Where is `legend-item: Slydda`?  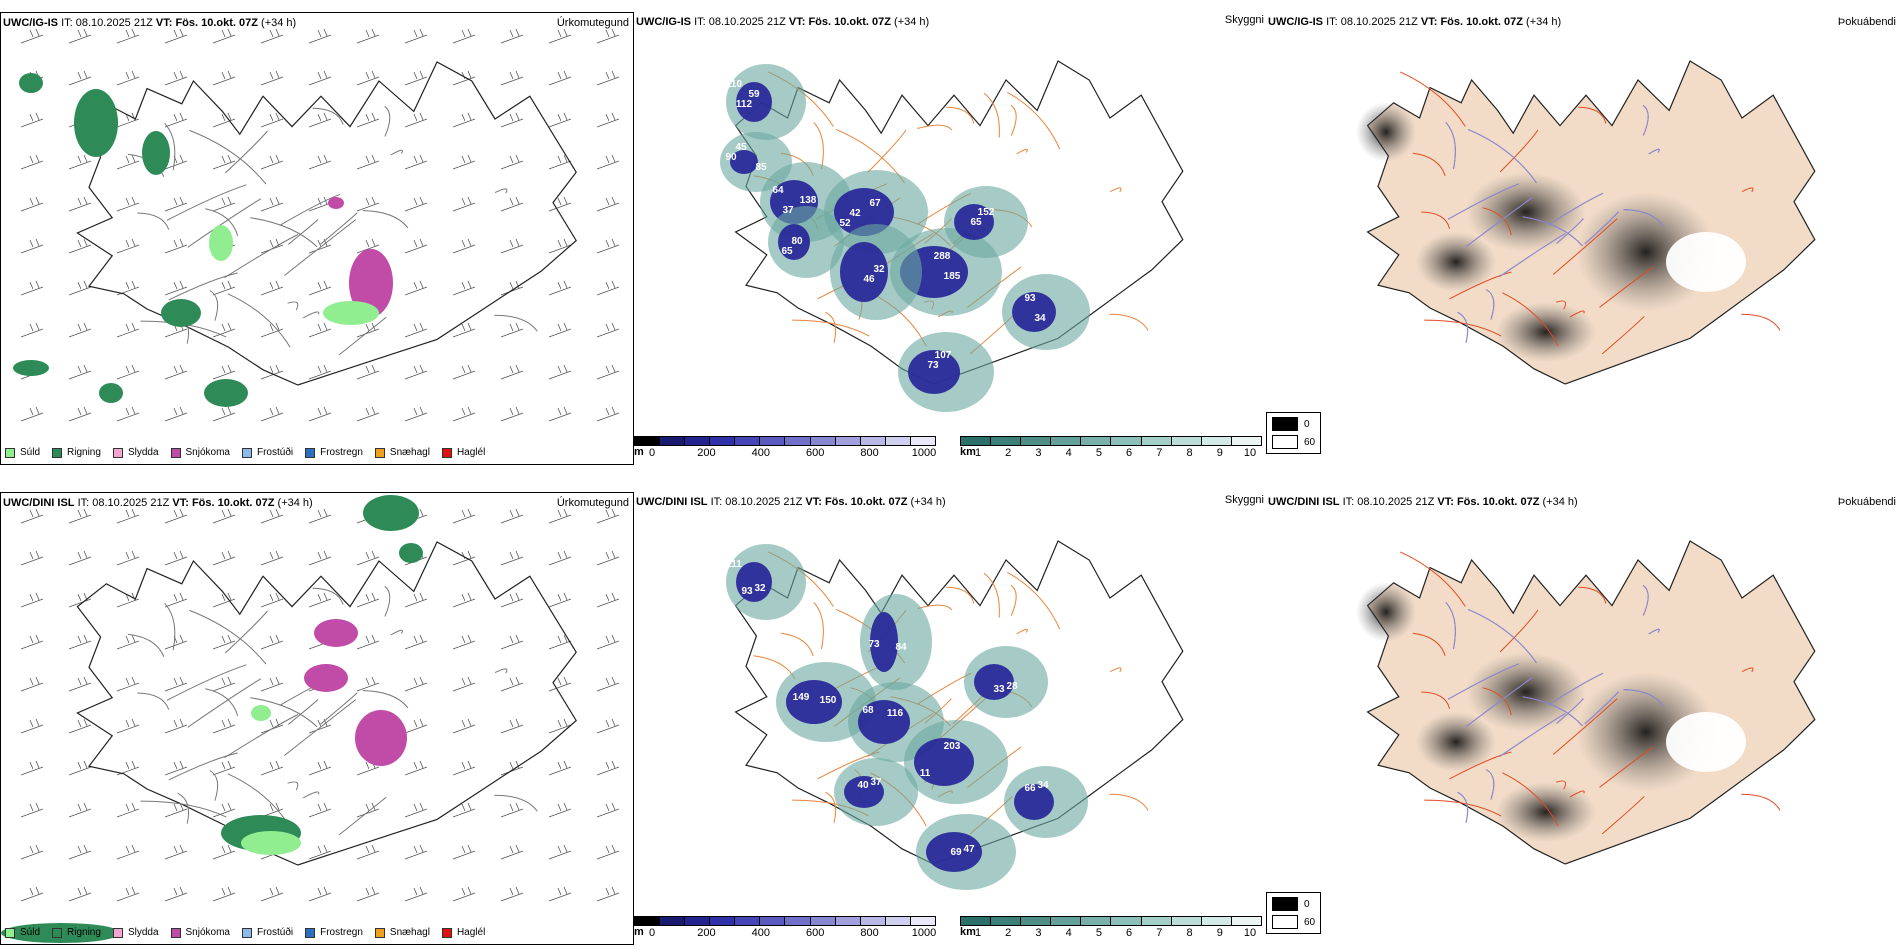
legend-item: Slydda is located at coordinates (135, 932).